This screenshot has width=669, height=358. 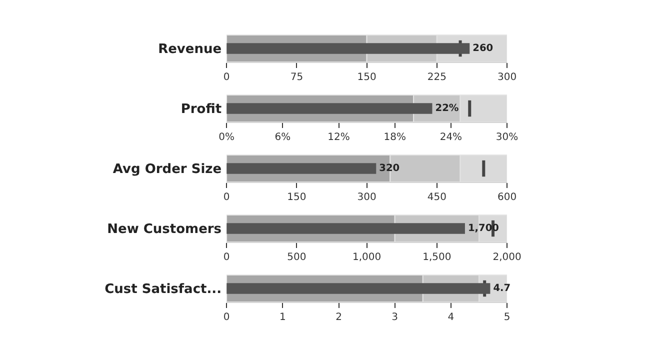 I want to click on x-tick-label: 450, so click(x=436, y=197).